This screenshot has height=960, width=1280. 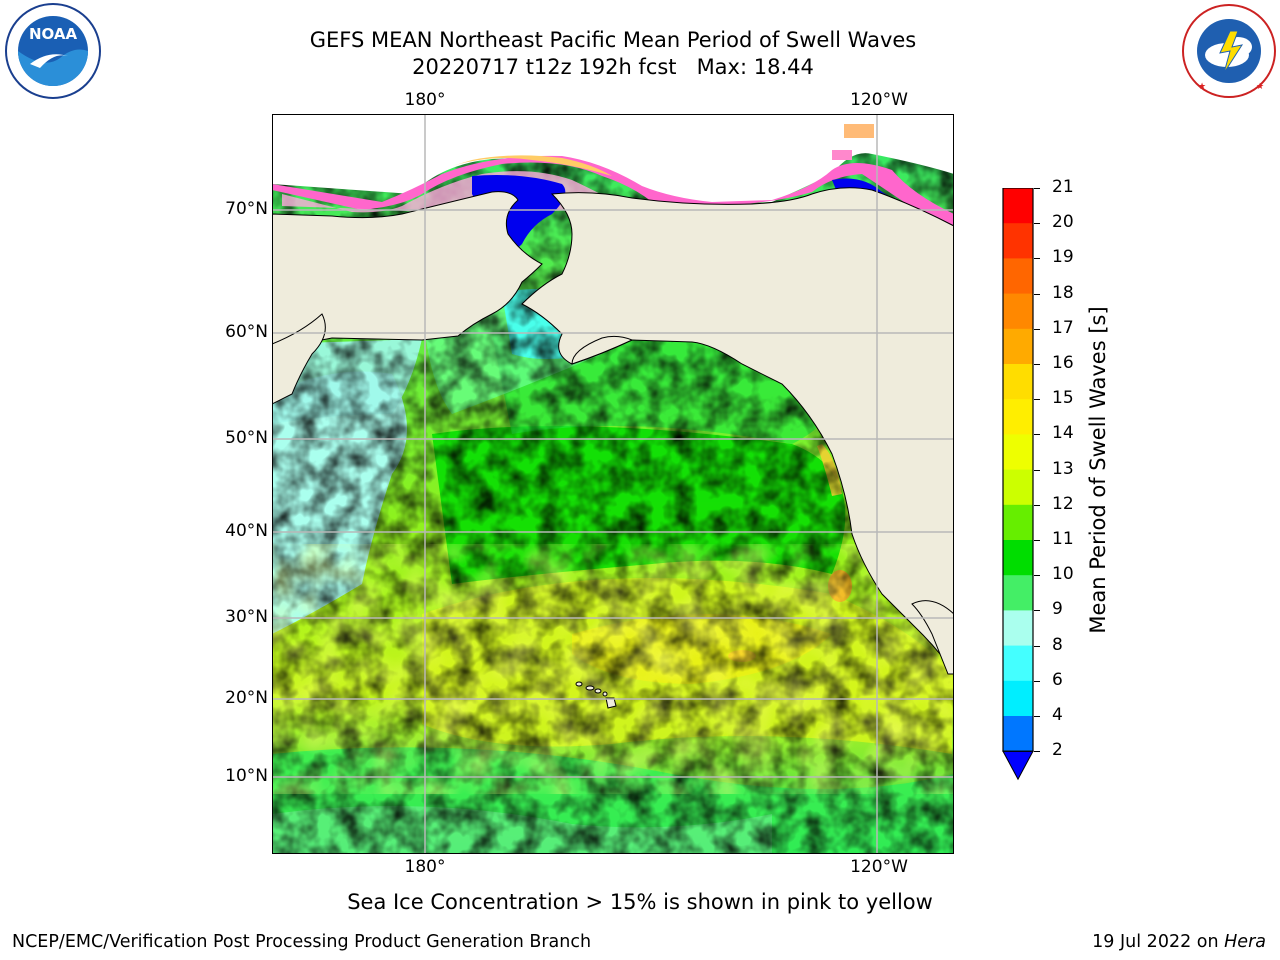 What do you see at coordinates (246, 776) in the screenshot?
I see `lat-label-10n: 10°N` at bounding box center [246, 776].